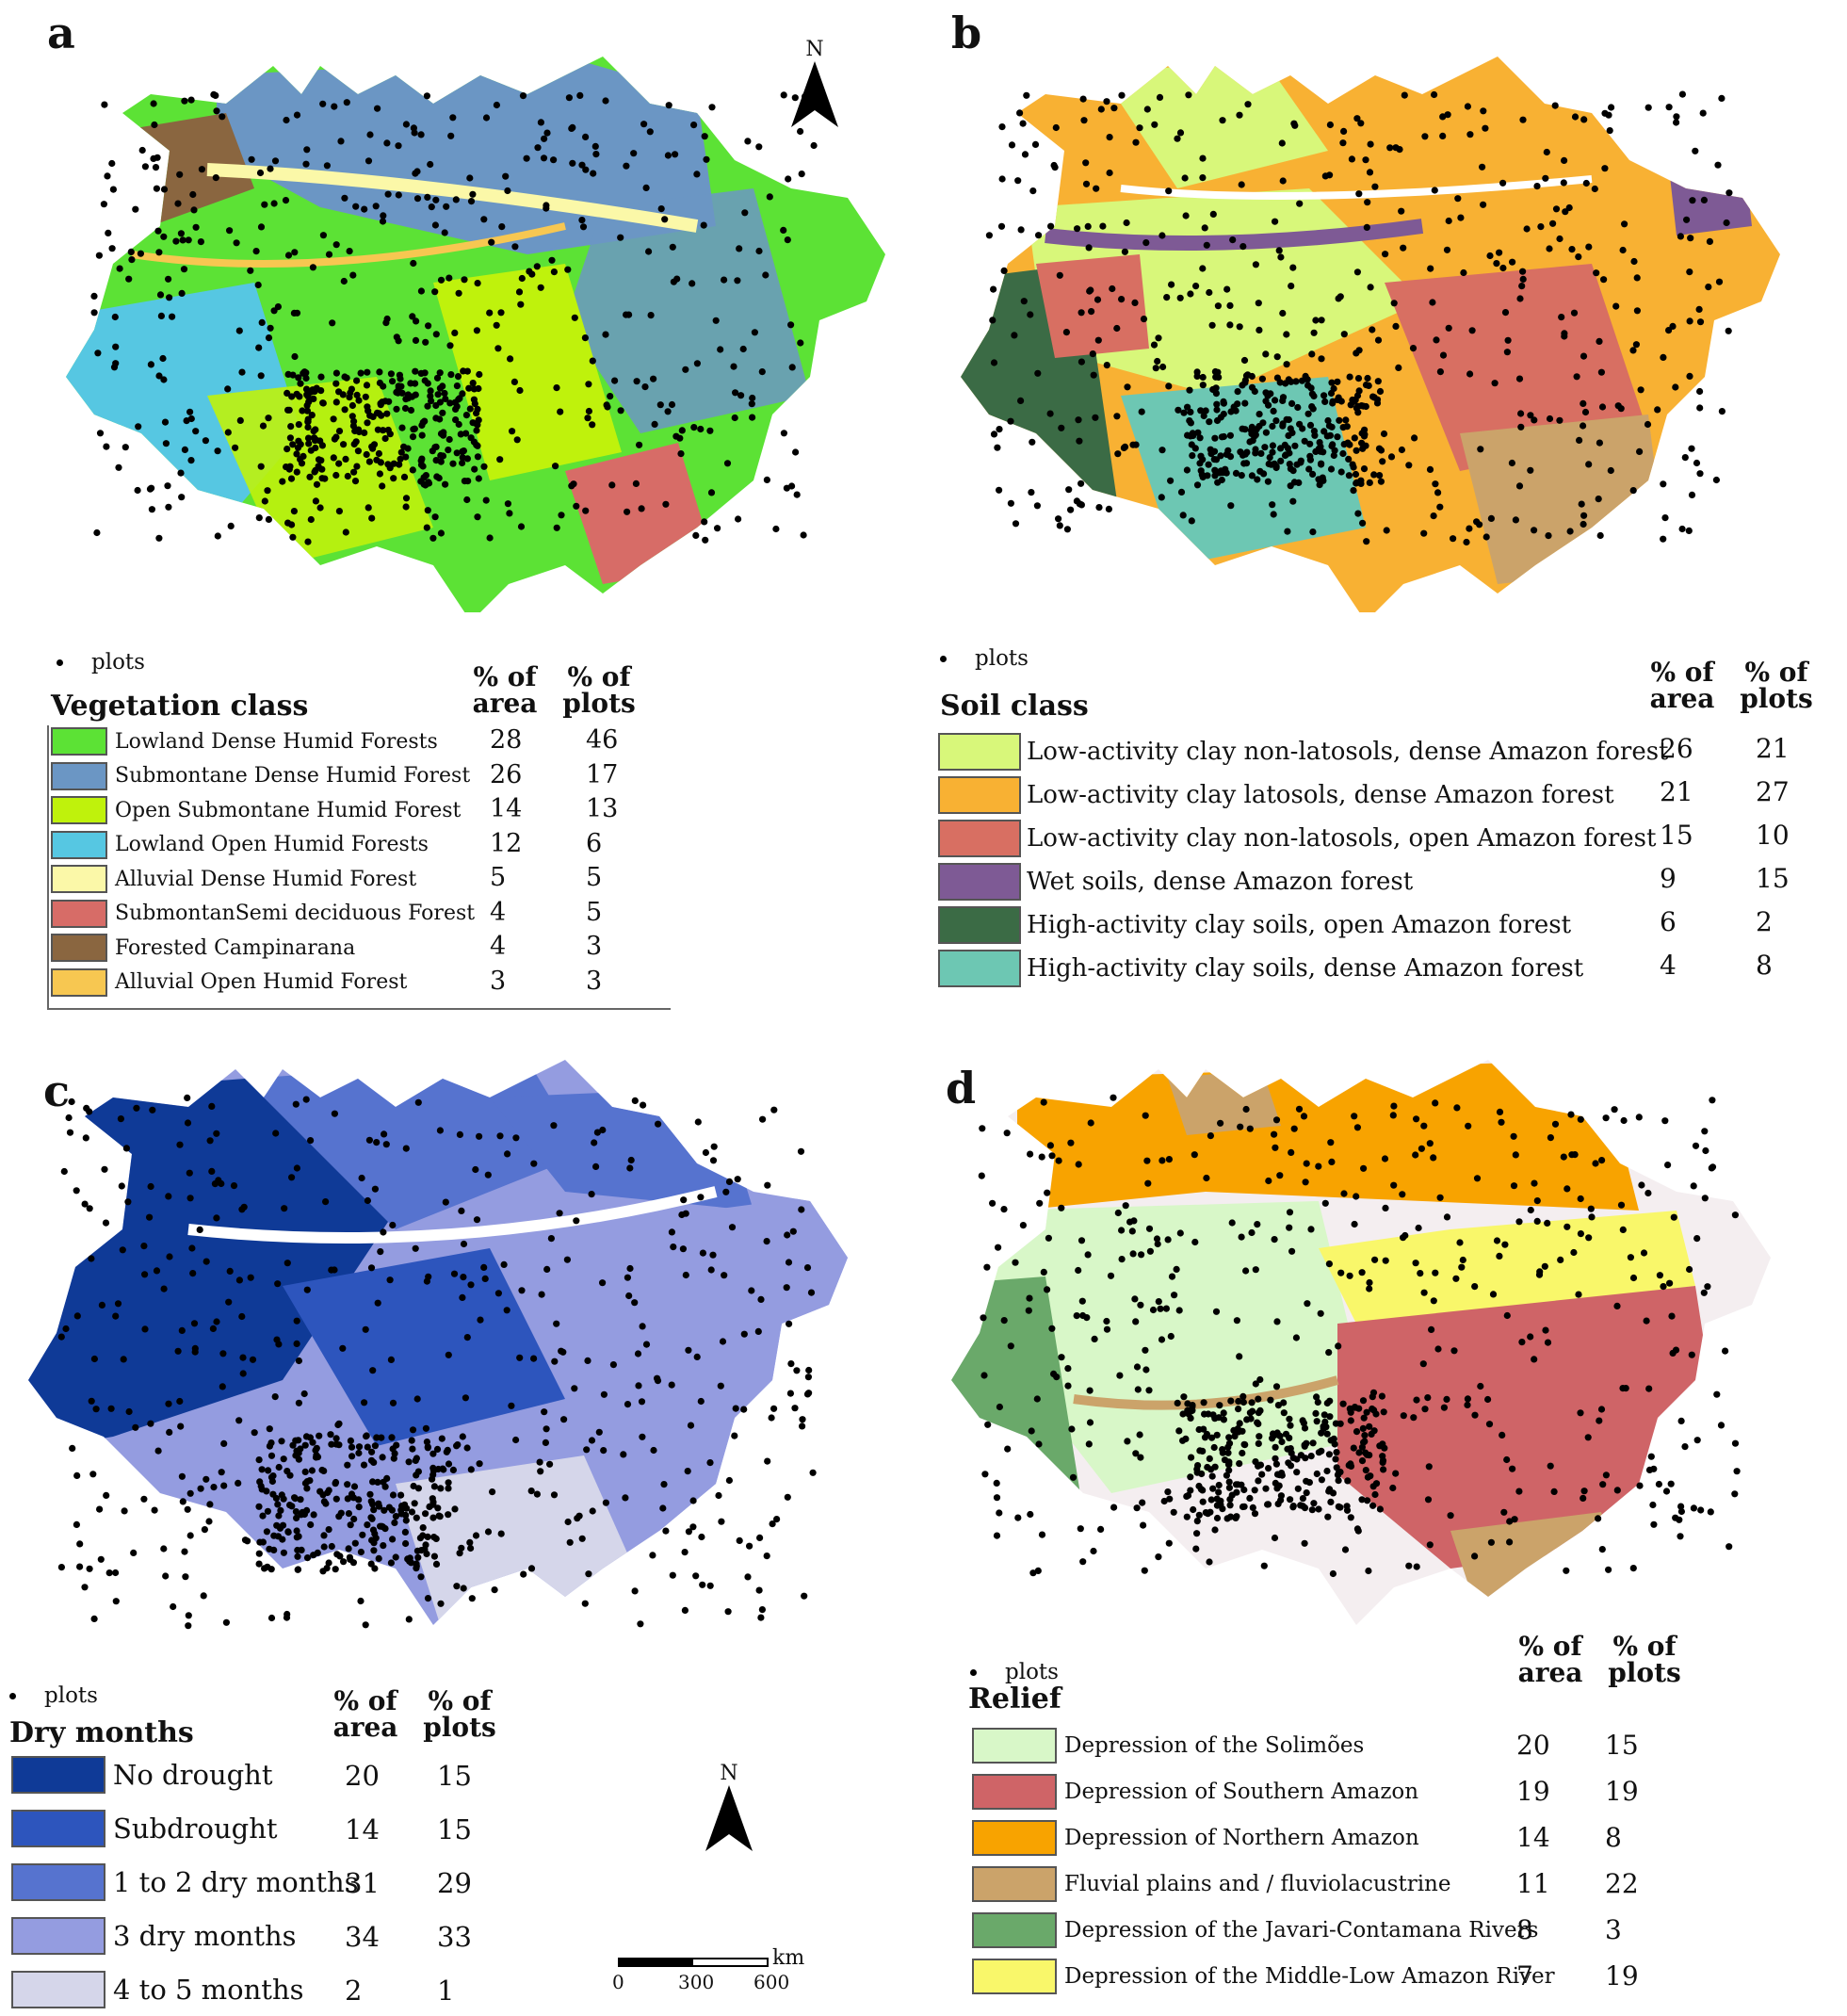 This screenshot has width=1847, height=2016. Describe the element at coordinates (236, 1882) in the screenshot. I see `legend-label: 1 to 2 dry months` at that location.